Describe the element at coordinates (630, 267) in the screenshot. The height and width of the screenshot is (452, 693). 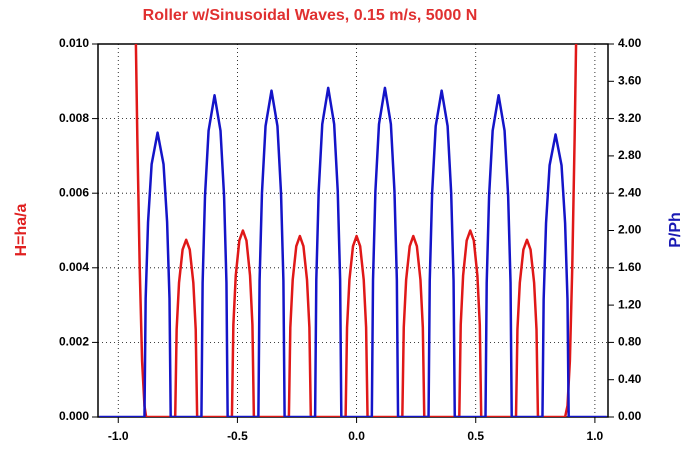
I see `y2-tick-label: 1.60` at that location.